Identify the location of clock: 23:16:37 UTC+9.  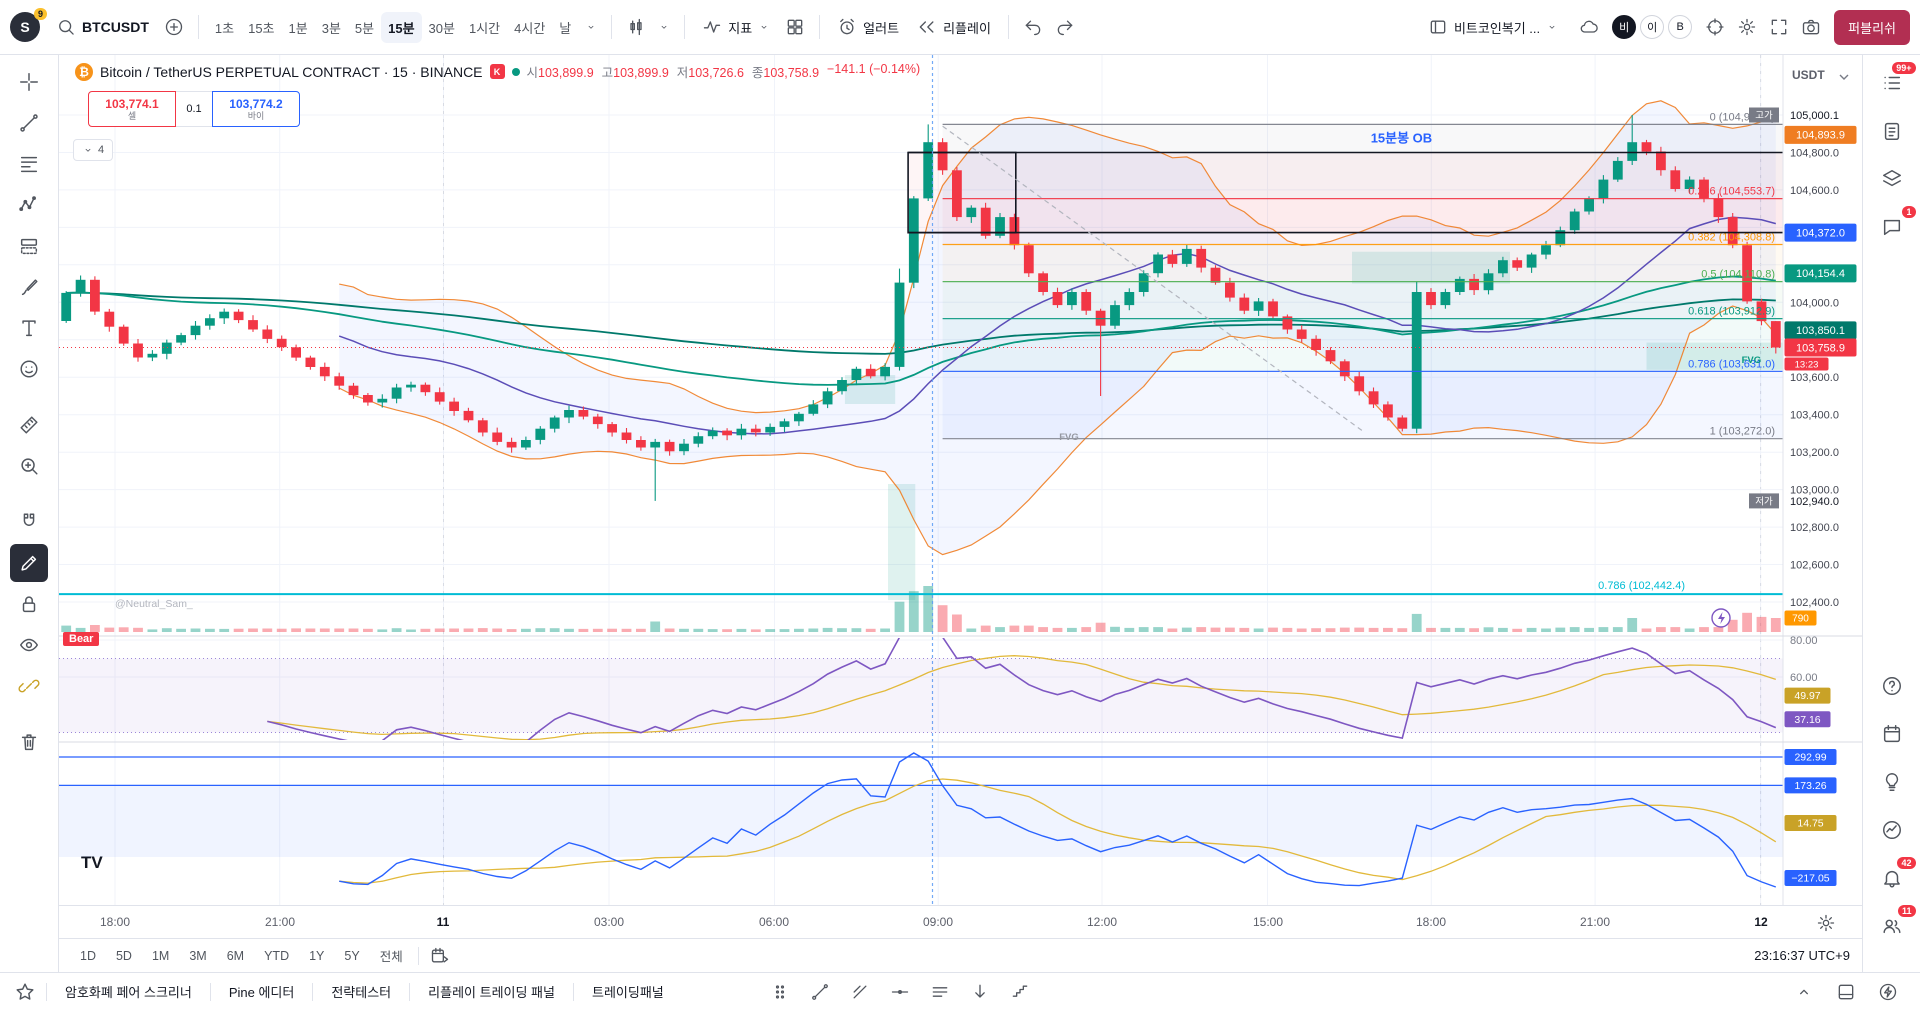
(1802, 955).